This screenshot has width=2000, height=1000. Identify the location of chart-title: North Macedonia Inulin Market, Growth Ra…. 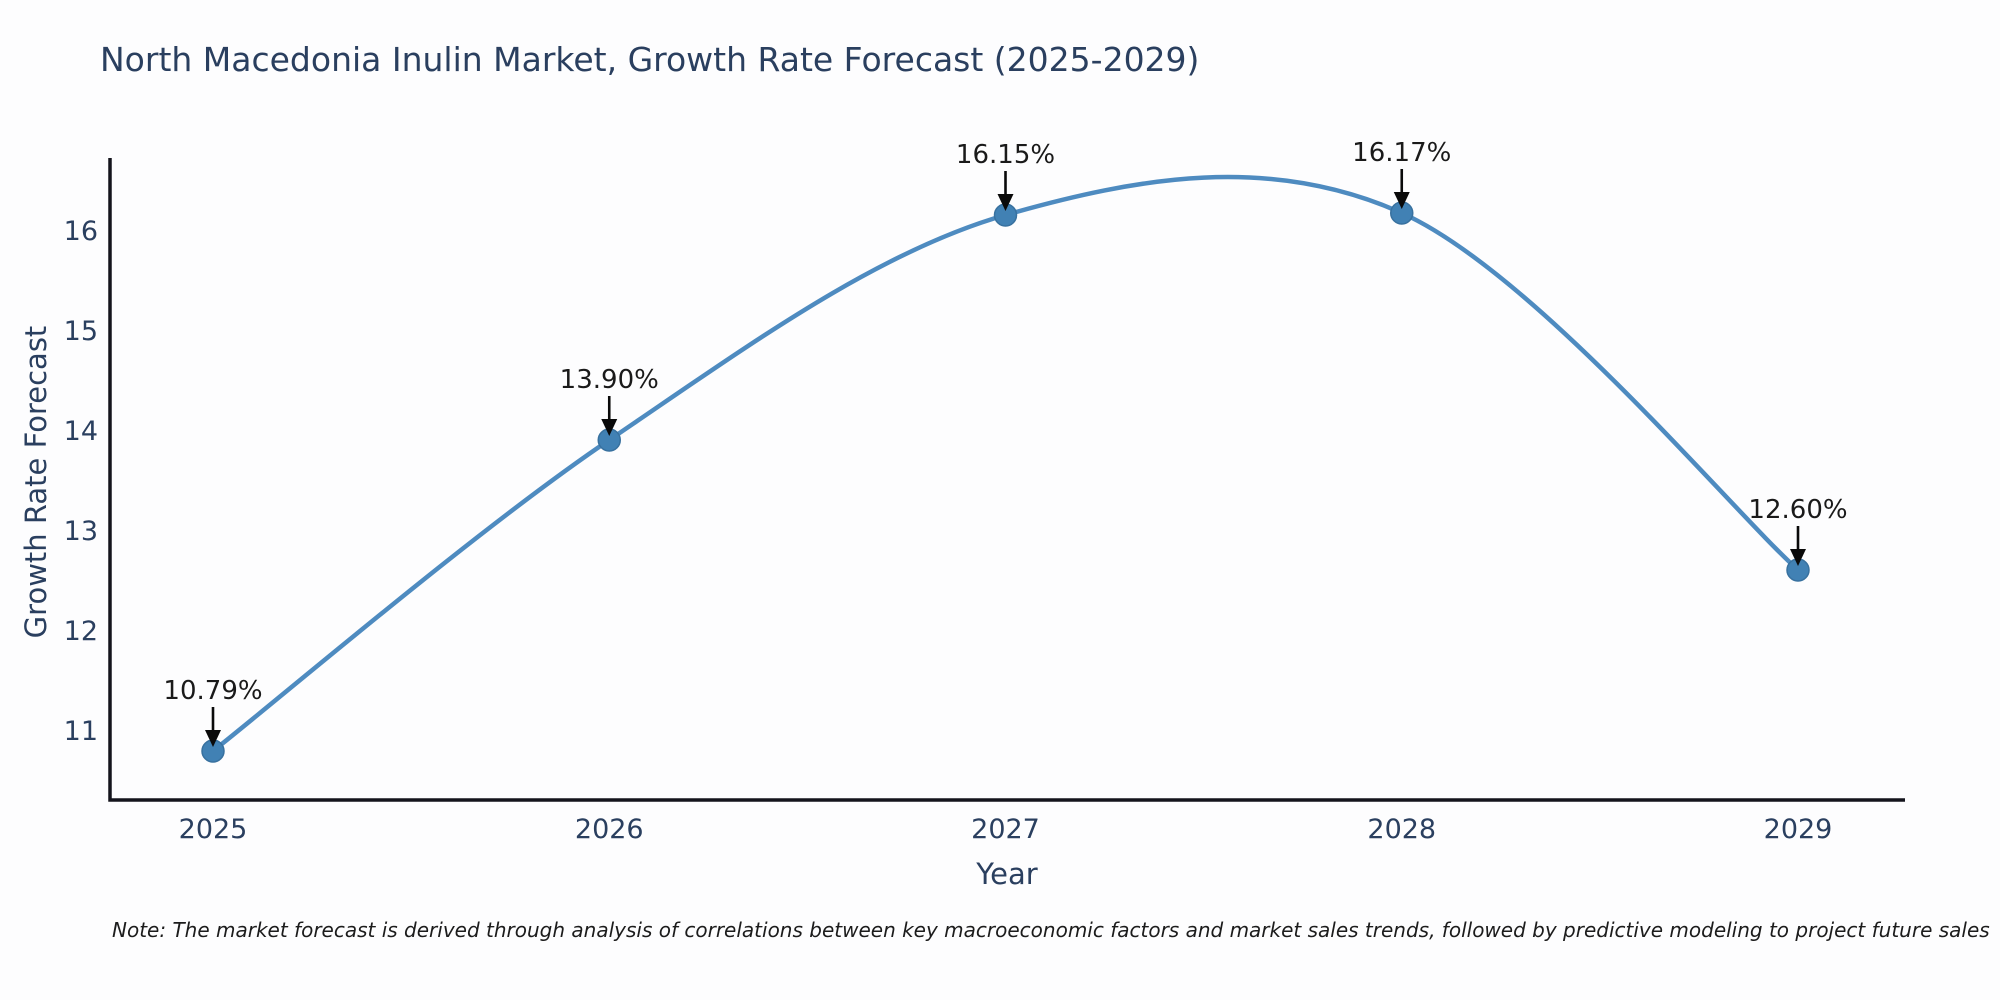
(650, 59).